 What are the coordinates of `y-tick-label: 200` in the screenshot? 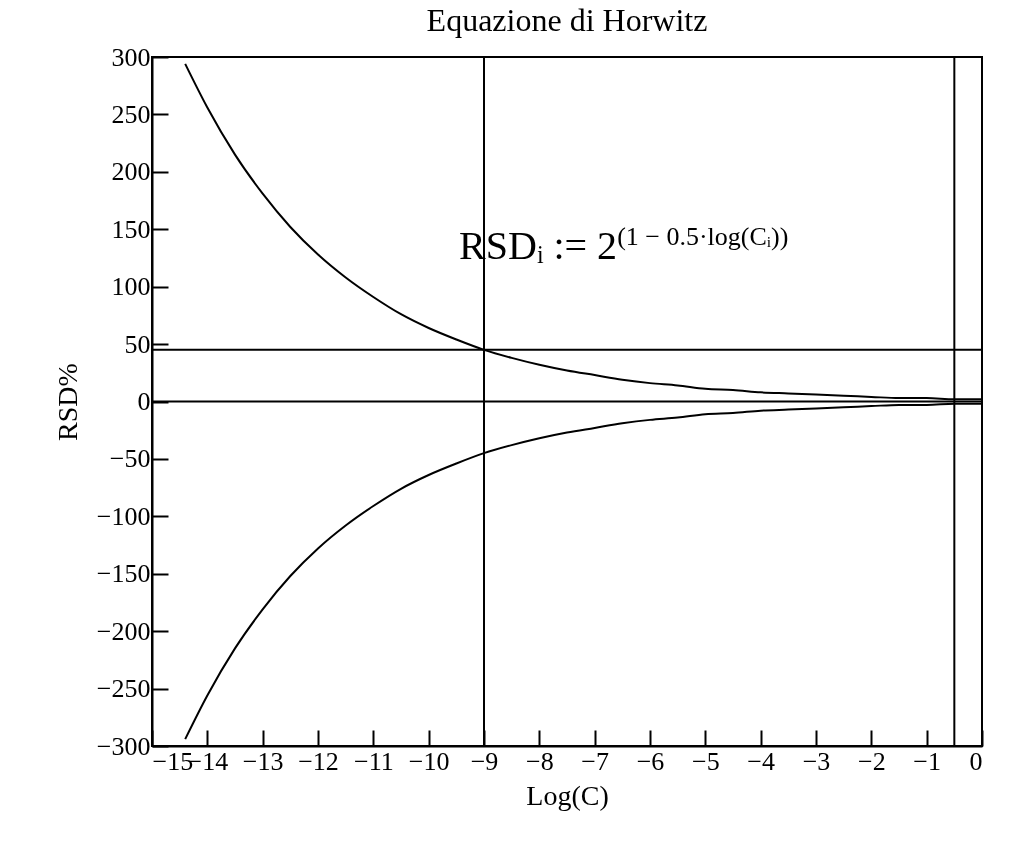 It's located at (131, 172).